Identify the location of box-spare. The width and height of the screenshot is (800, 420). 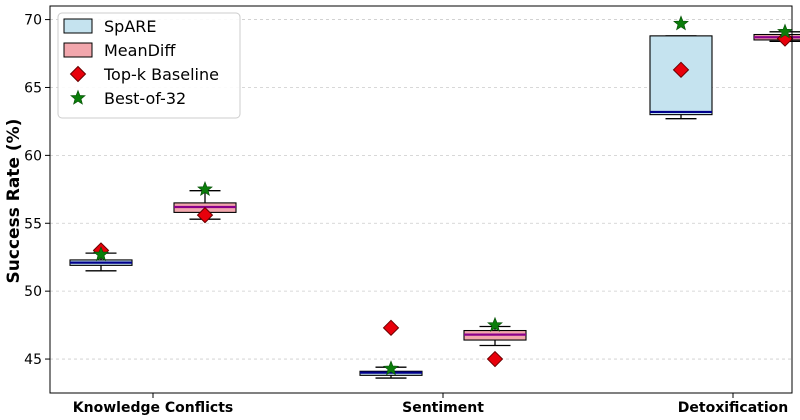
(681, 77).